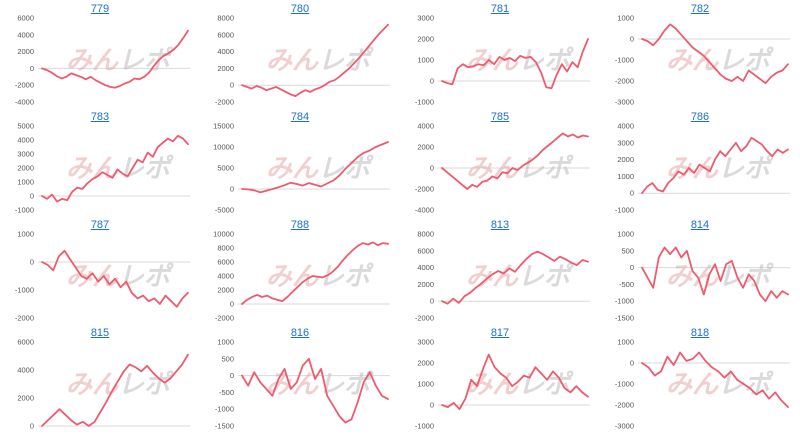 Image resolution: width=800 pixels, height=435 pixels. Describe the element at coordinates (300, 117) in the screenshot. I see `chart-title-link: 784` at that location.